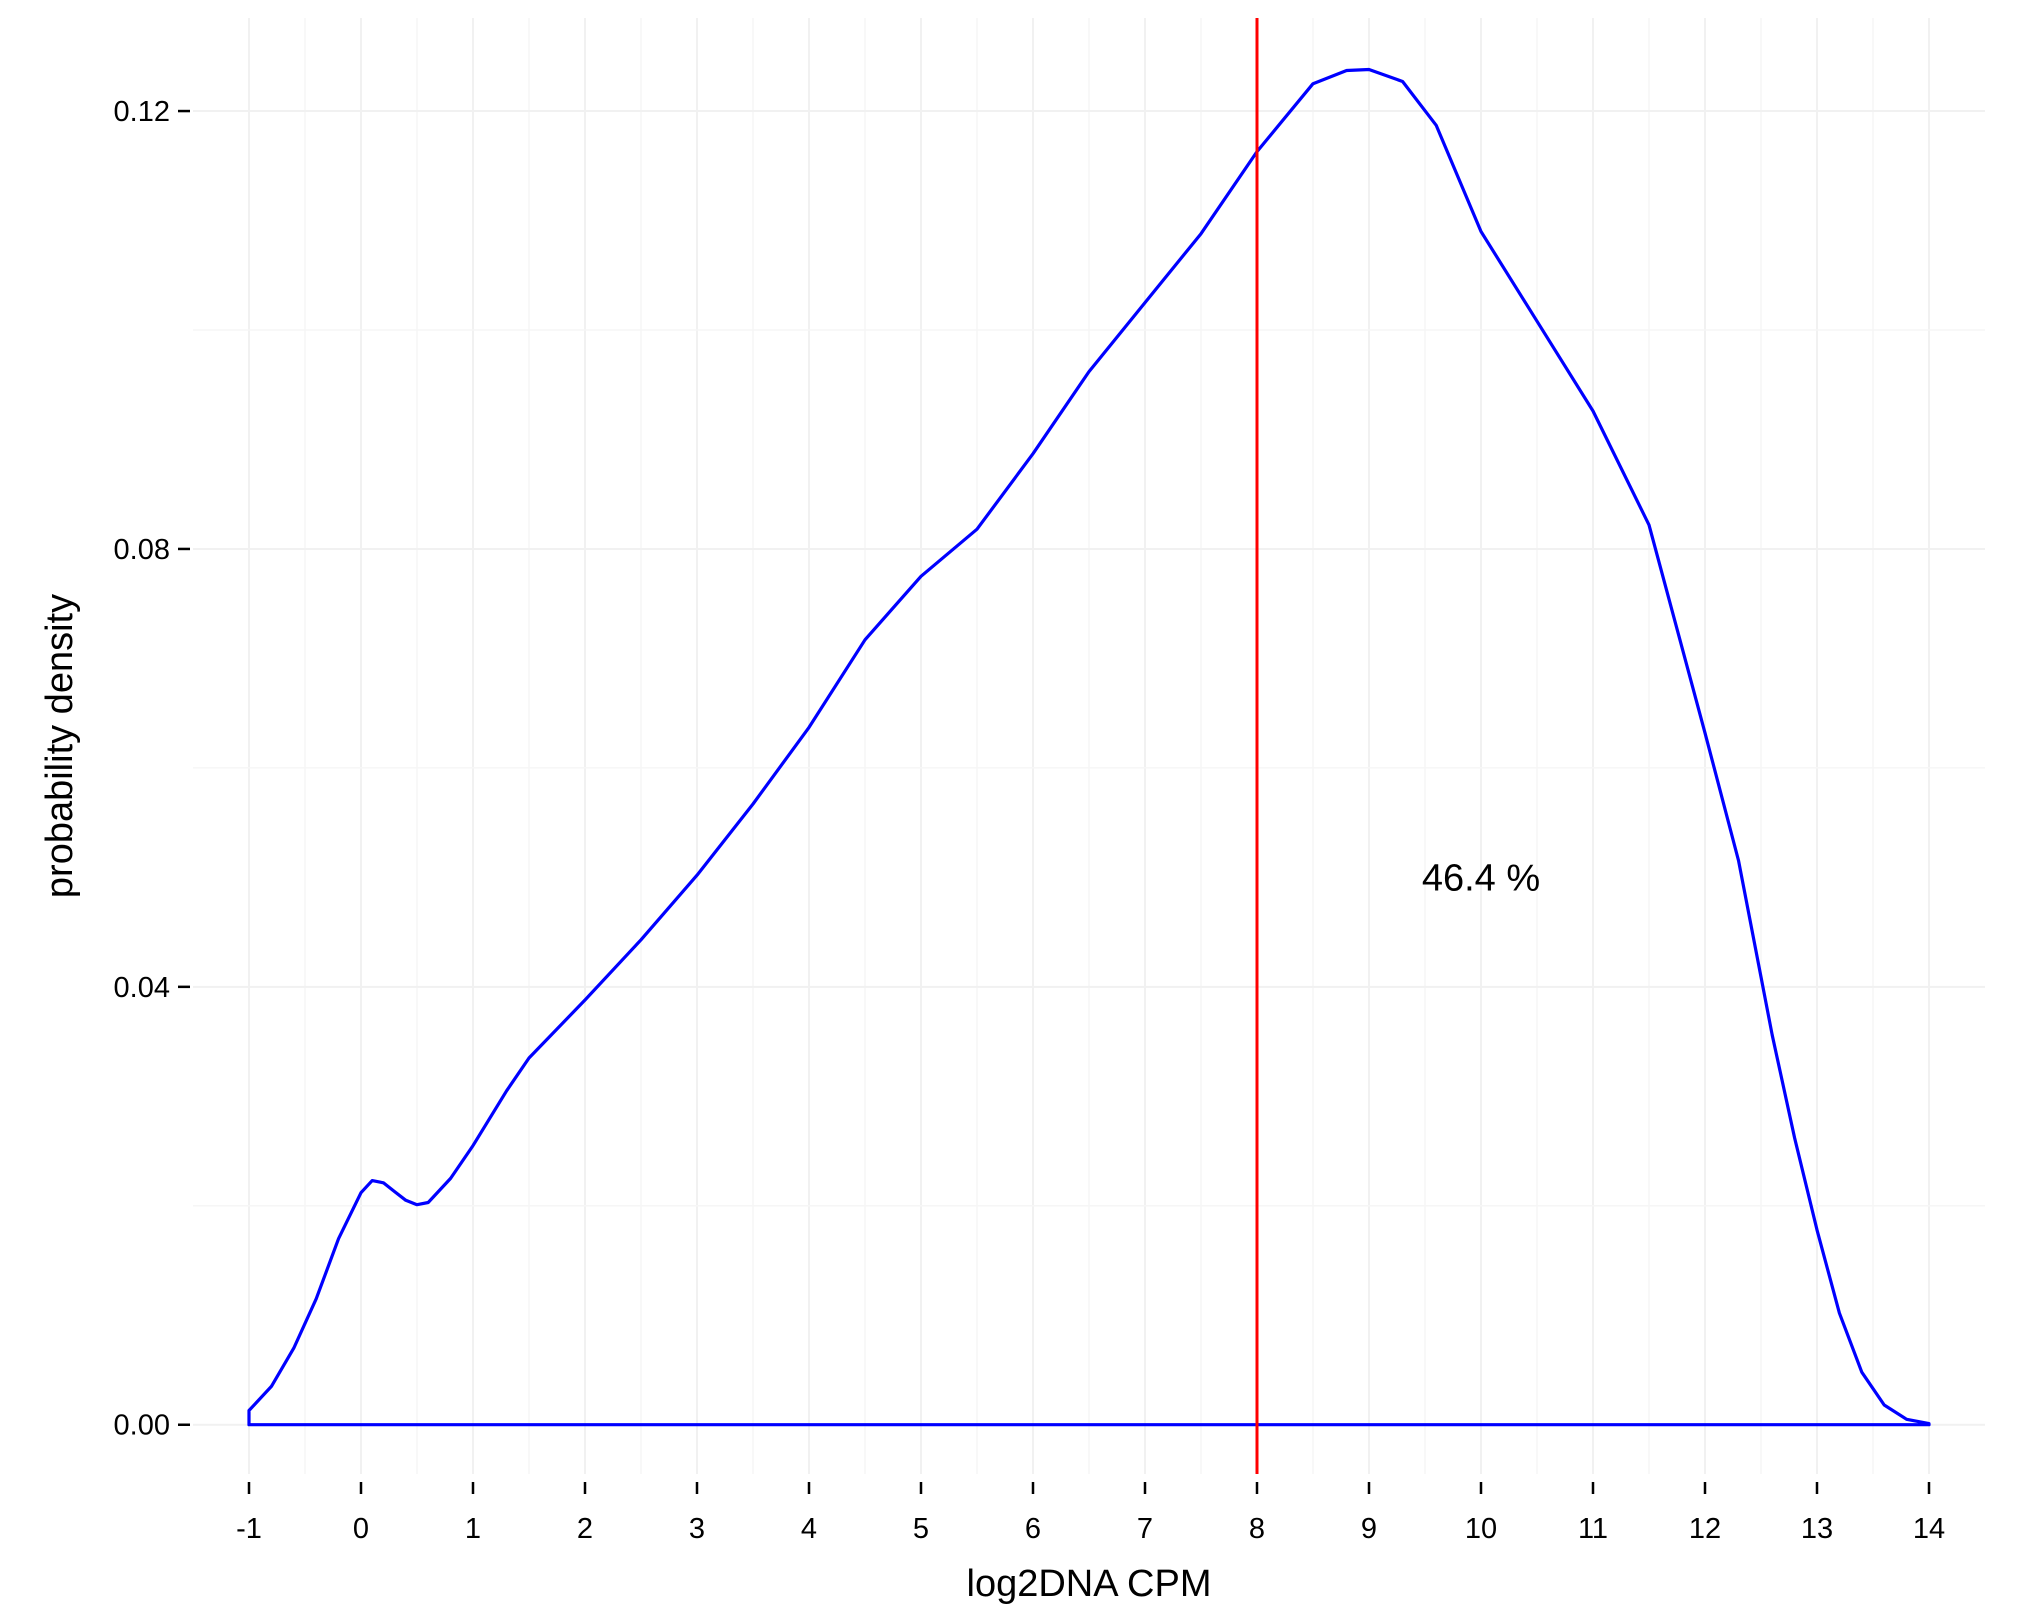 Image resolution: width=2025 pixels, height=1618 pixels. I want to click on y-axis-title: probability density, so click(60, 746).